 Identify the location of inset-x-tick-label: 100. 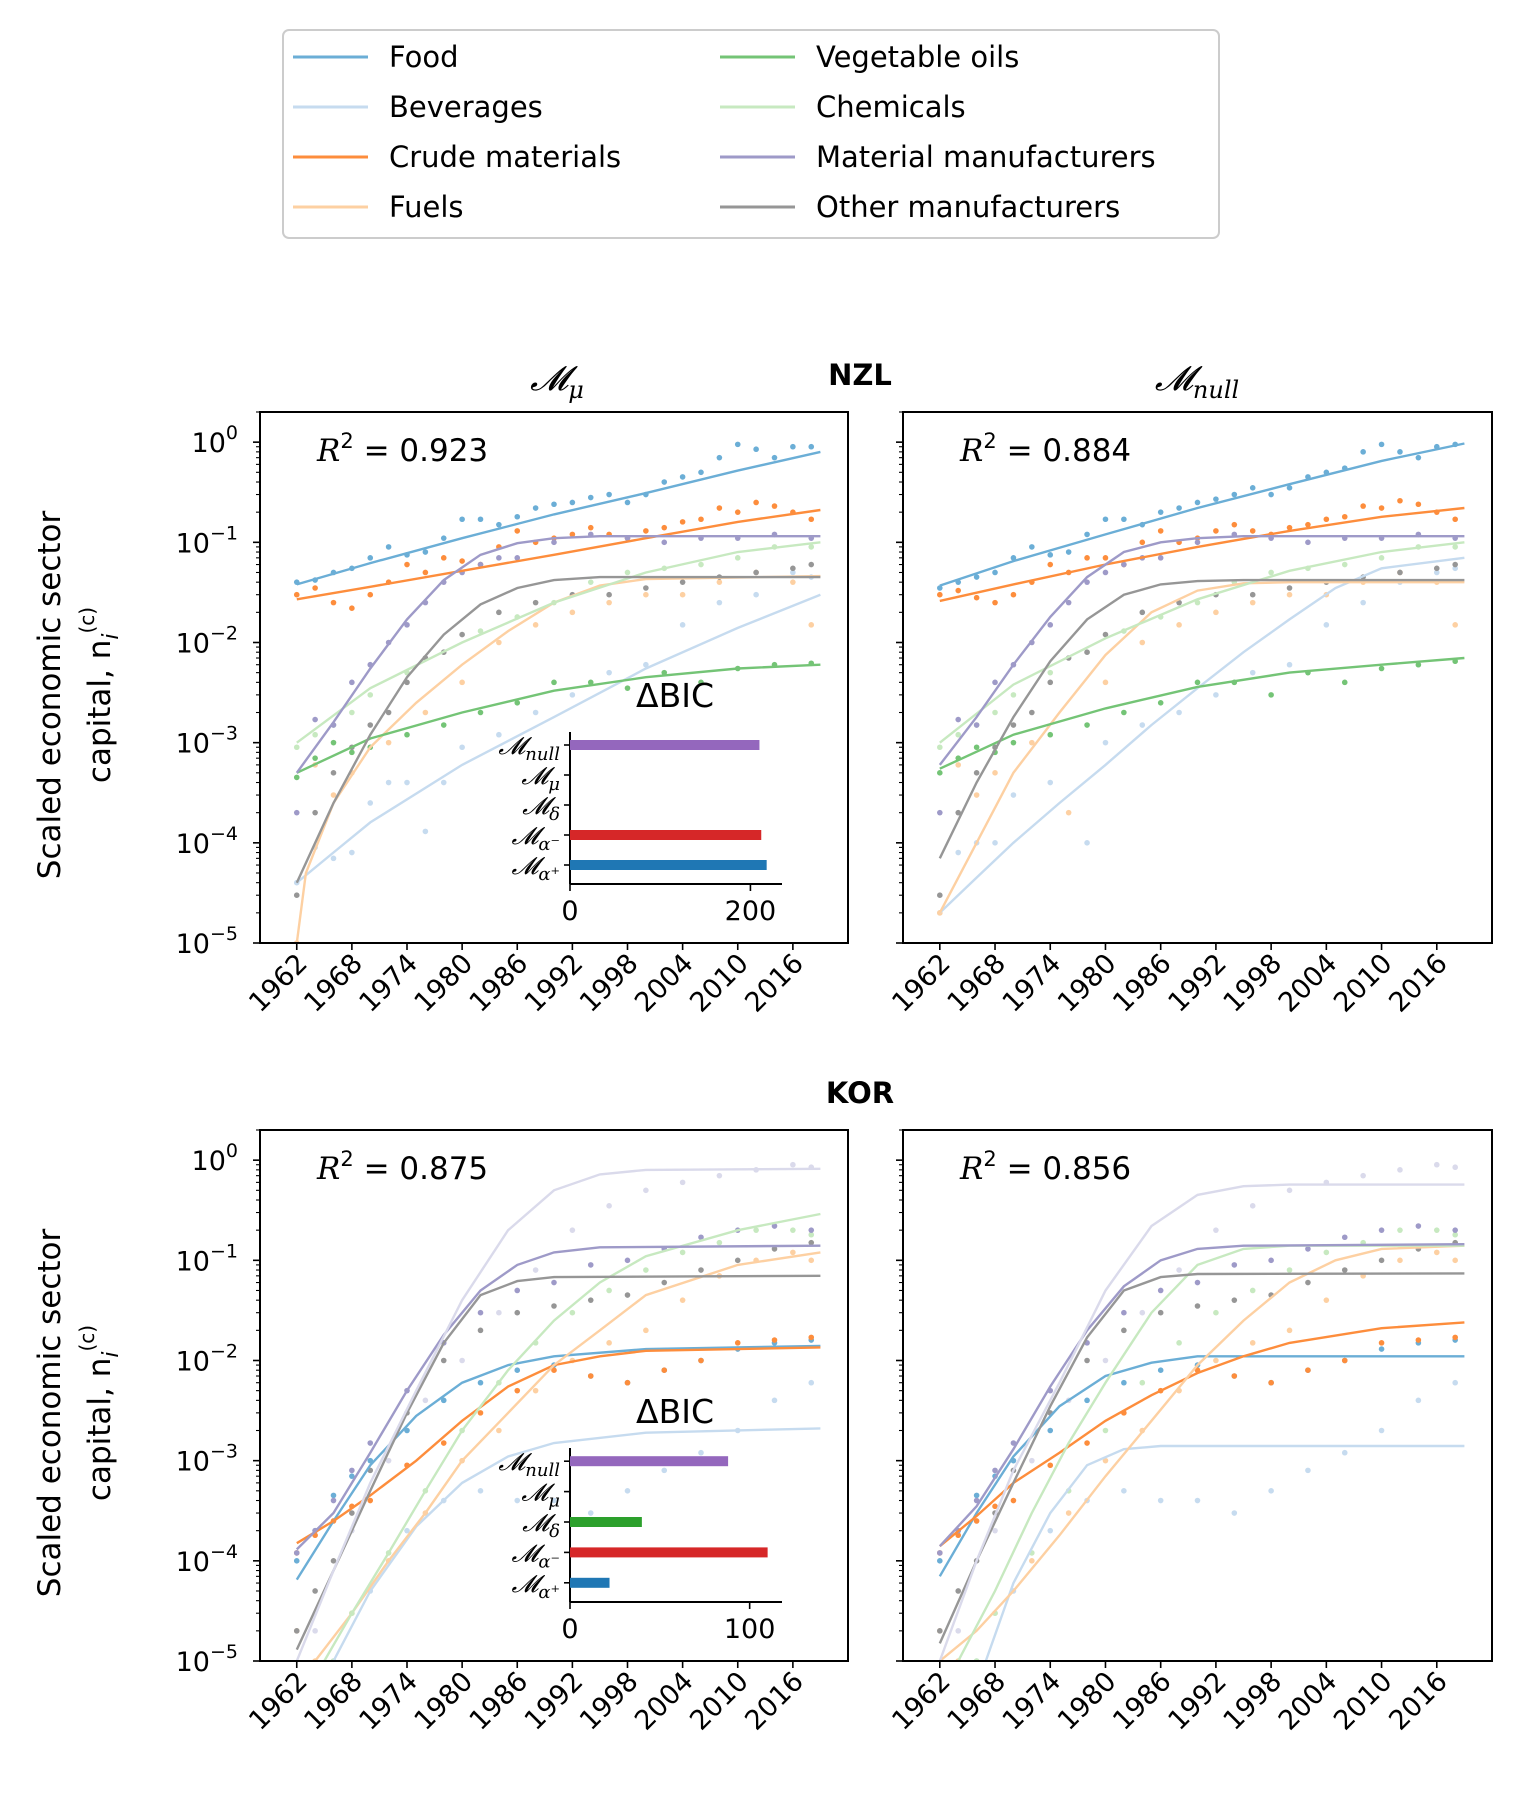
(750, 1629).